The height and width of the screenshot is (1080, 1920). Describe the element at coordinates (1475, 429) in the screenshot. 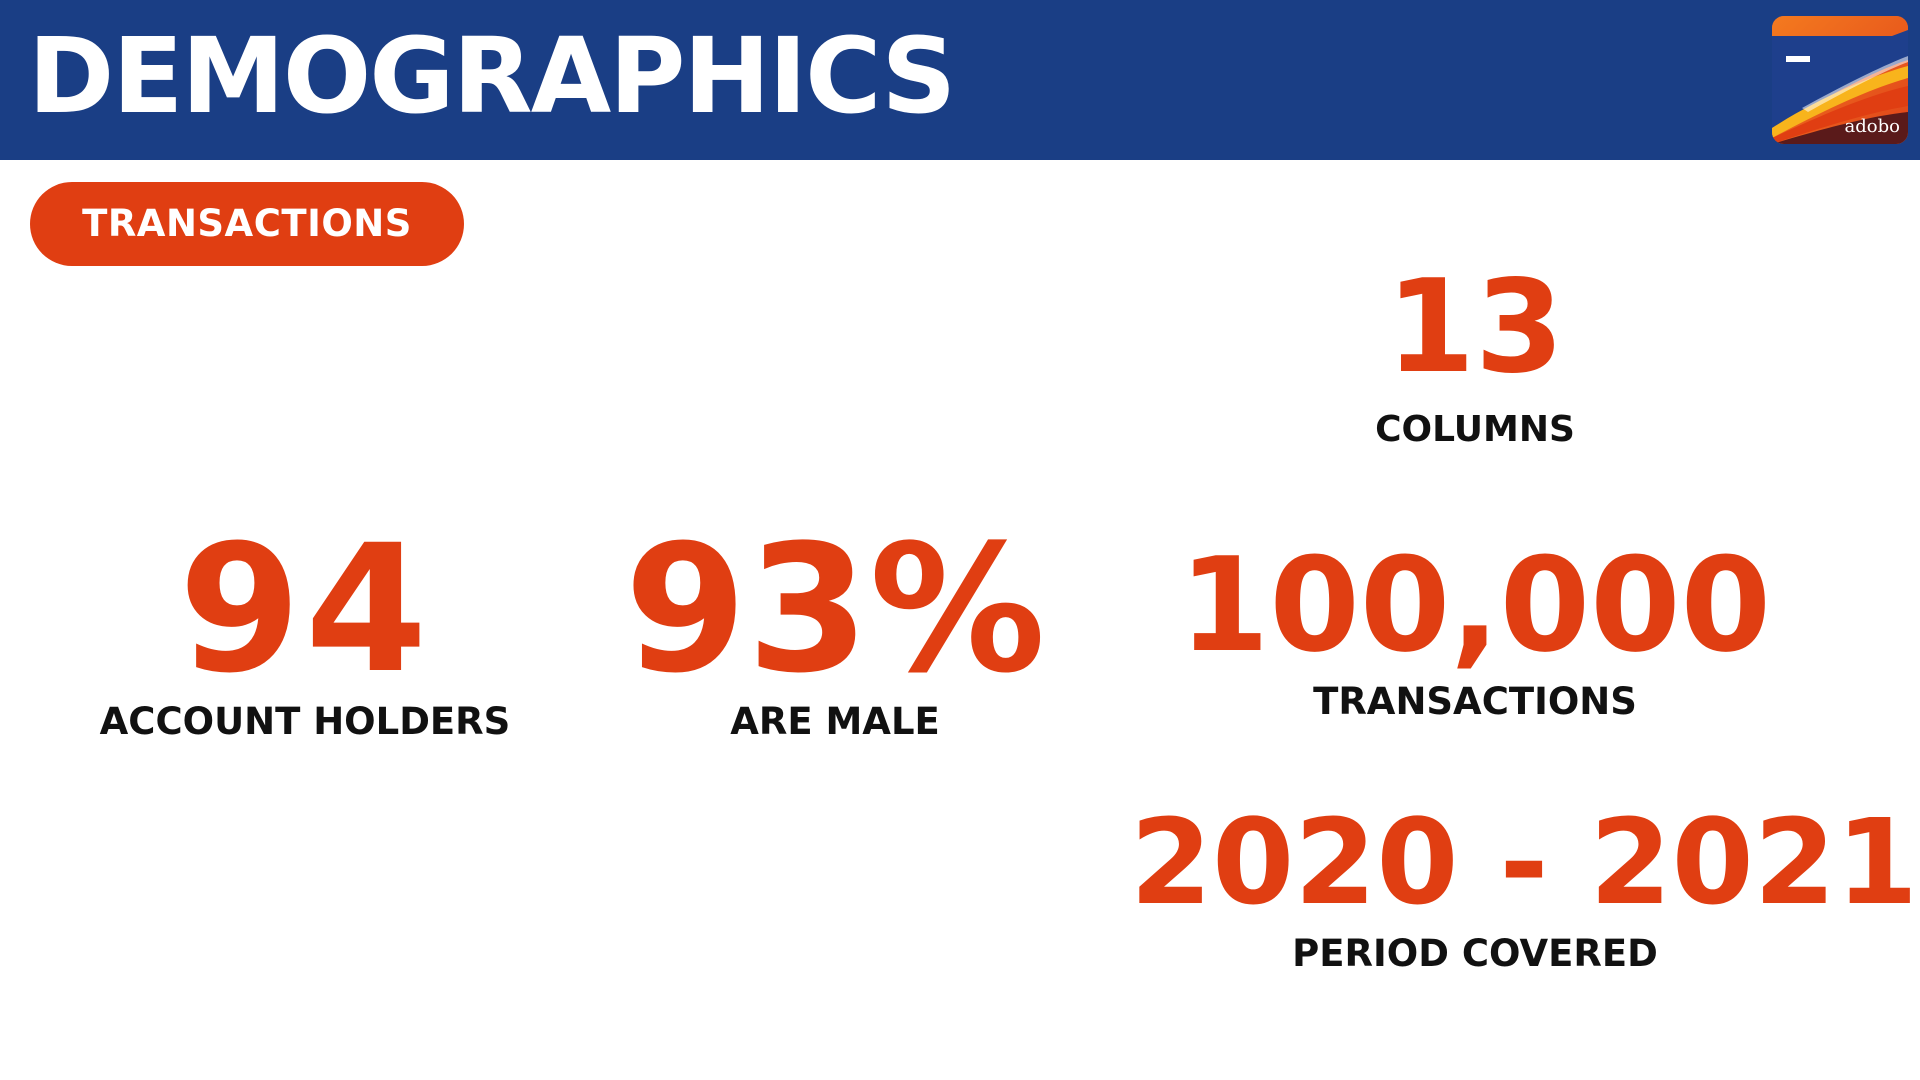

I see `stat-columns-label: COLUMNS` at that location.